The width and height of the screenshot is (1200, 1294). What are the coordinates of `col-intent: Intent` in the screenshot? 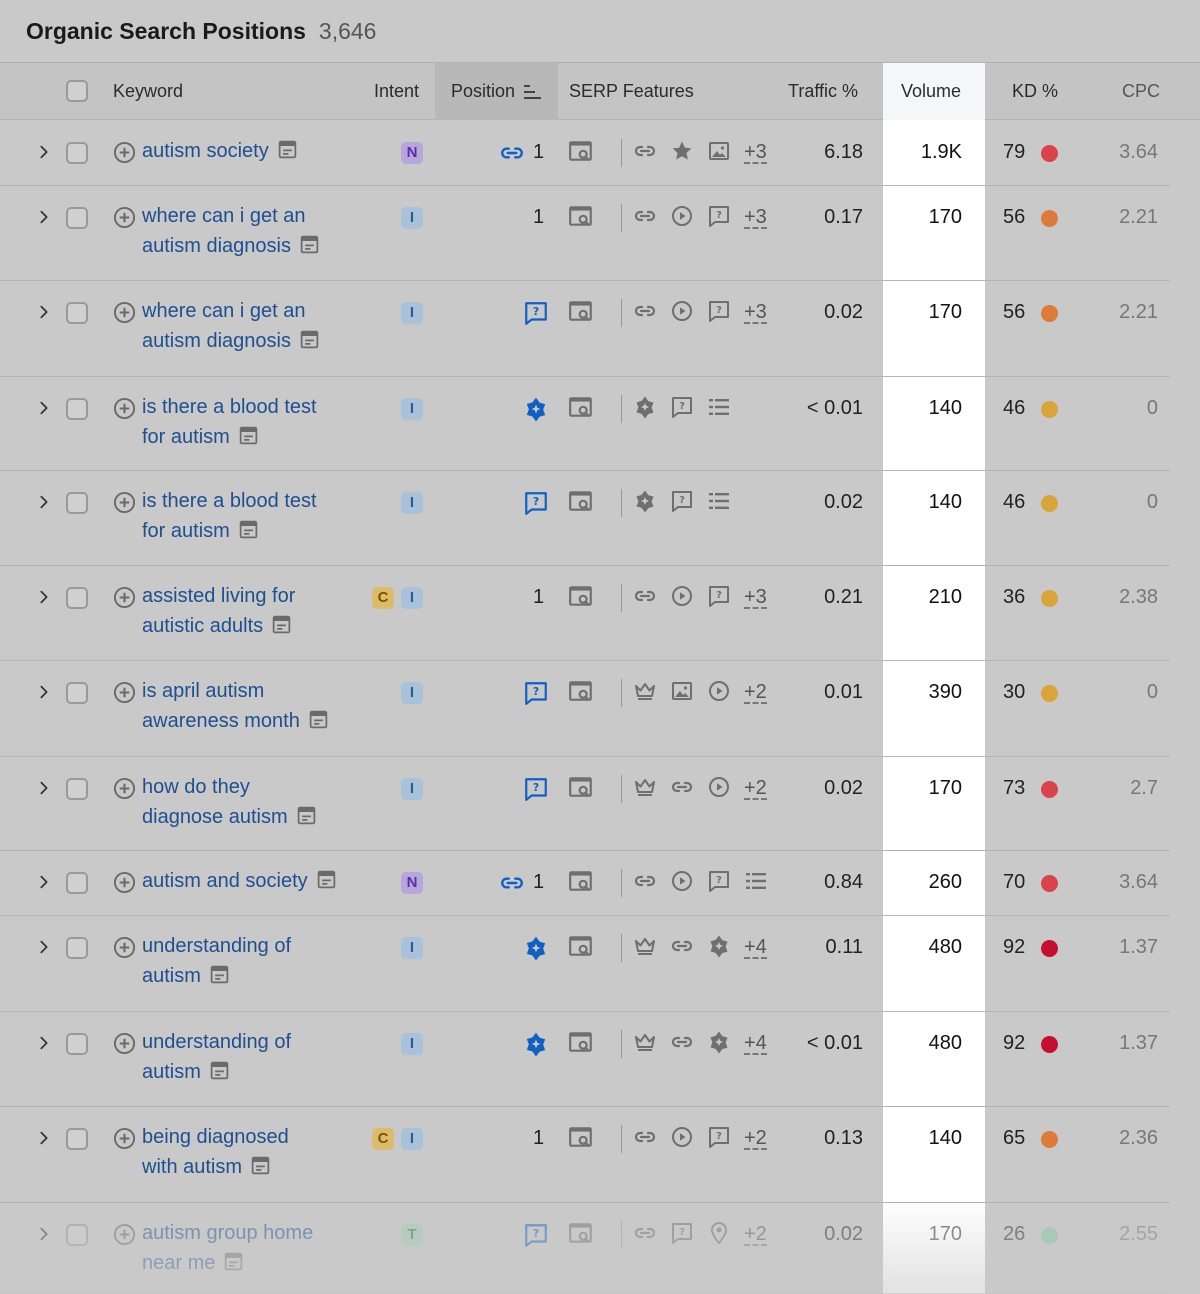 It's located at (397, 91).